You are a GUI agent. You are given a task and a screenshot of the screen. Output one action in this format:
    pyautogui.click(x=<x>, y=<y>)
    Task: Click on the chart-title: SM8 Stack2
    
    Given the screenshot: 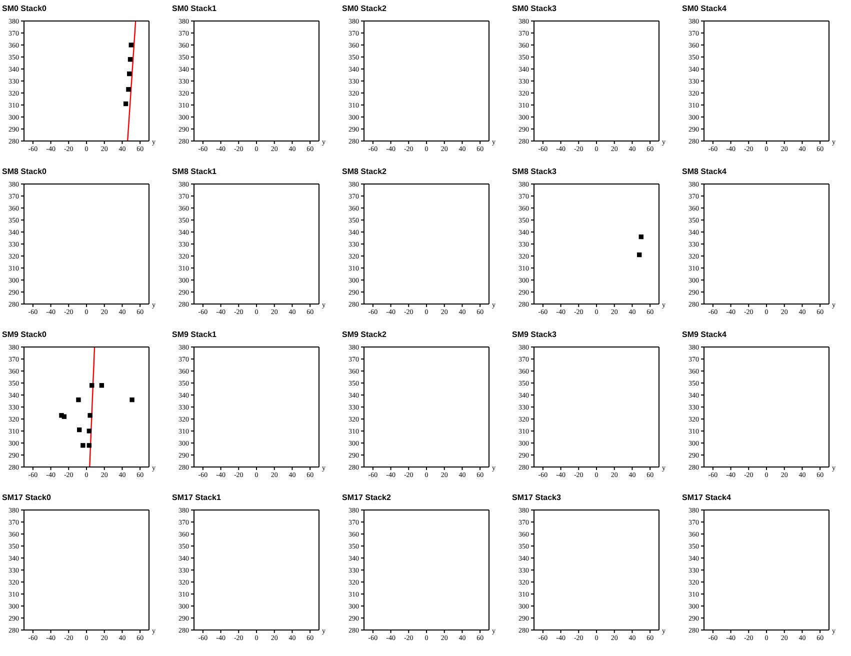 What is the action you would take?
    pyautogui.click(x=364, y=171)
    